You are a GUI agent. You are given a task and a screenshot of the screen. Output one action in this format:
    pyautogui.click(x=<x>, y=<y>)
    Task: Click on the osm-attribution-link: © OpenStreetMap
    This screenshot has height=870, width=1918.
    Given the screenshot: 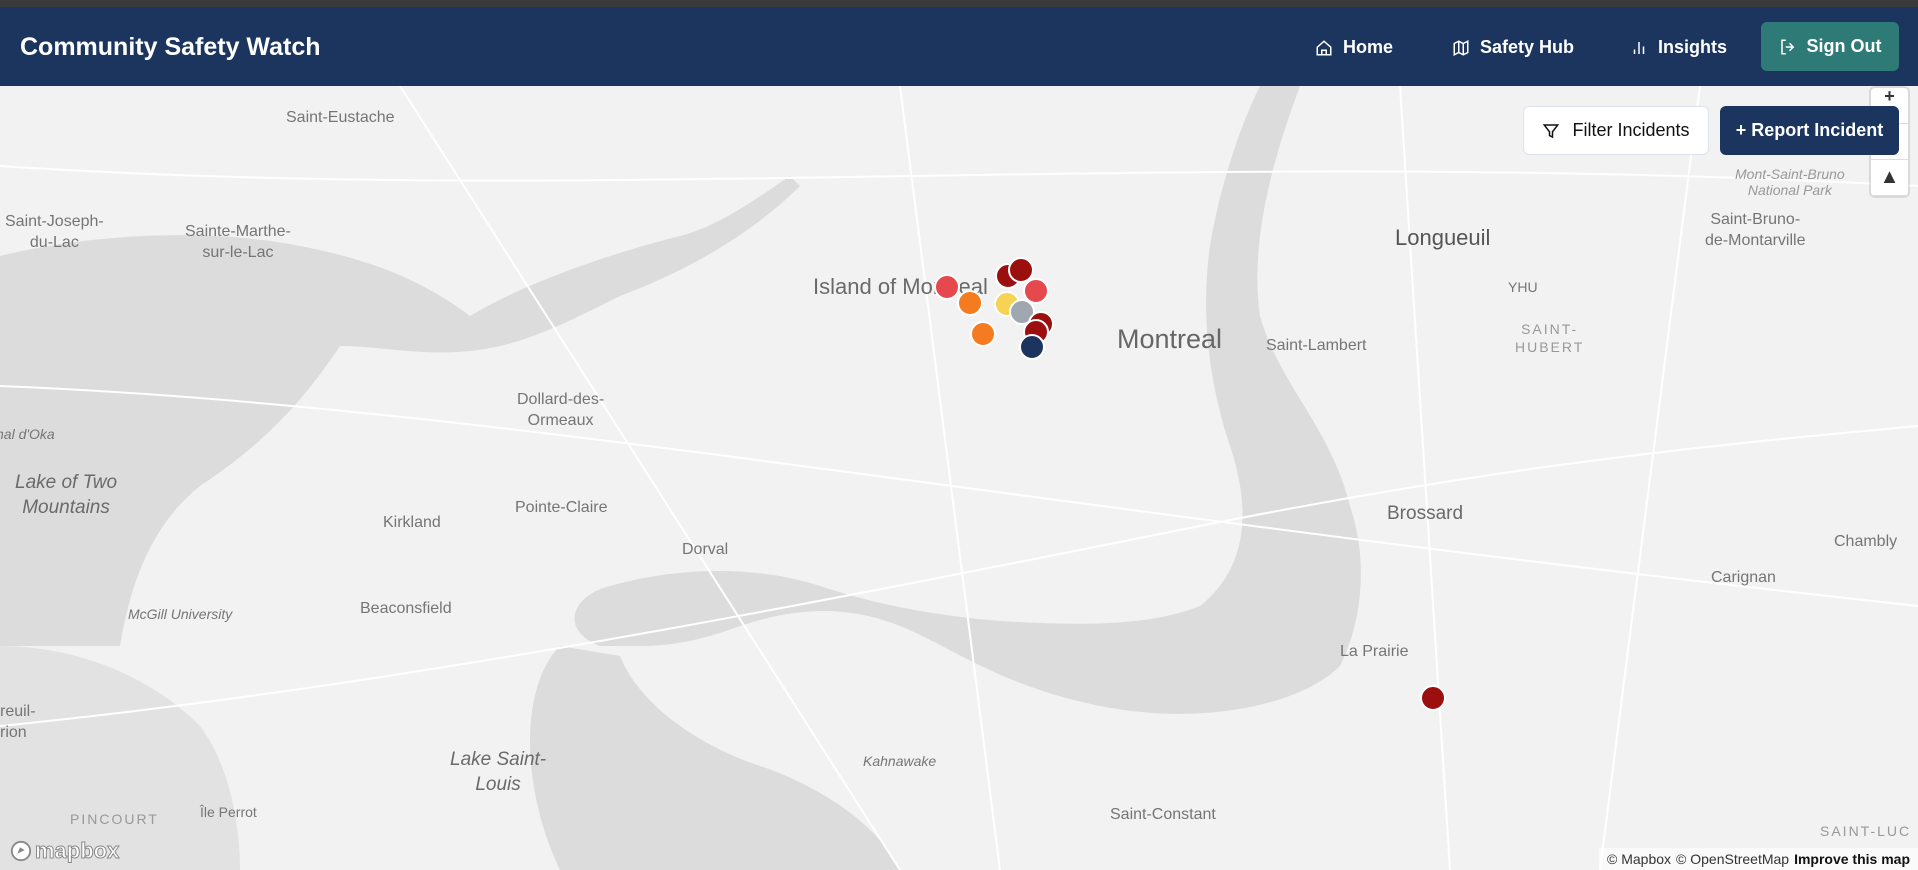 What is the action you would take?
    pyautogui.click(x=1733, y=859)
    